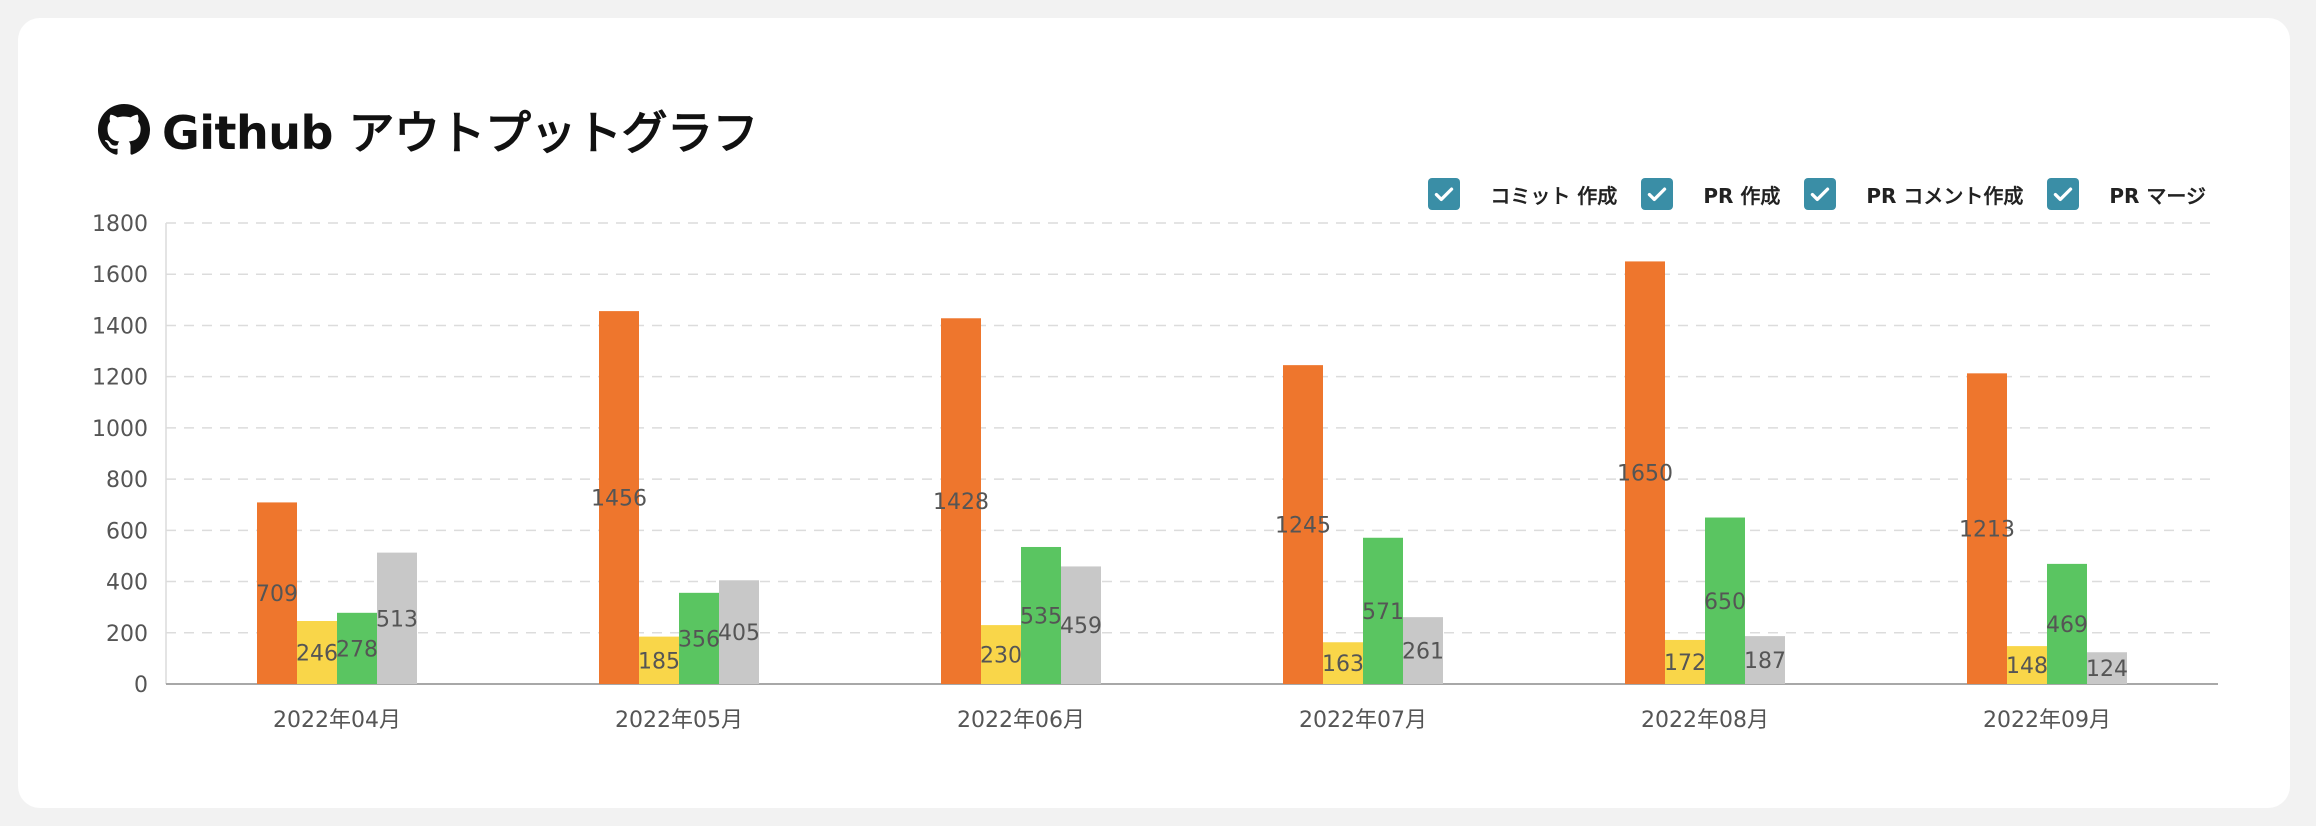 The width and height of the screenshot is (2316, 826). I want to click on legend-item-pr-merge: PR マージ, so click(2126, 194).